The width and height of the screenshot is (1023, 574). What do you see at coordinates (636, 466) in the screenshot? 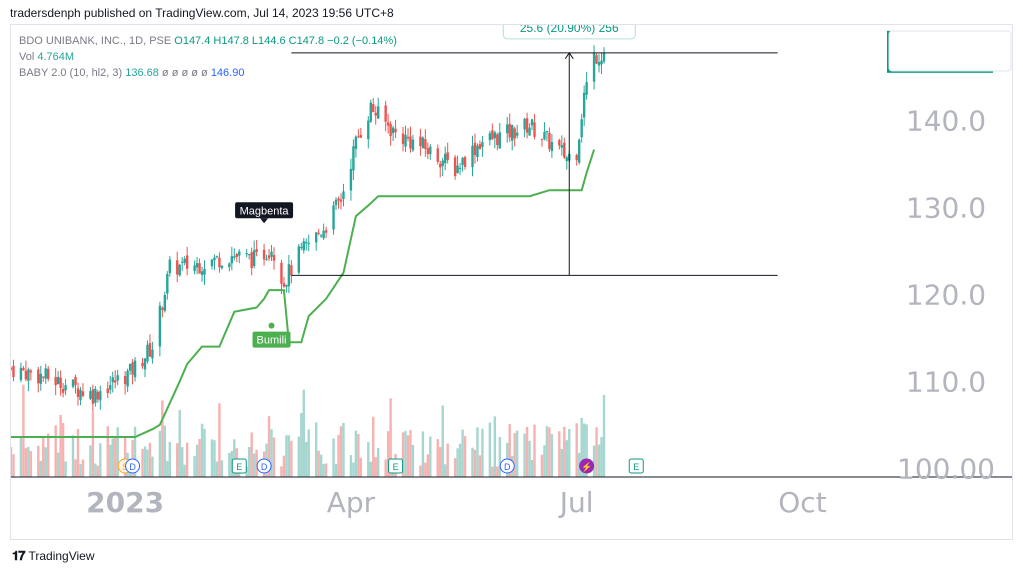
I see `earnings-marker-icon` at bounding box center [636, 466].